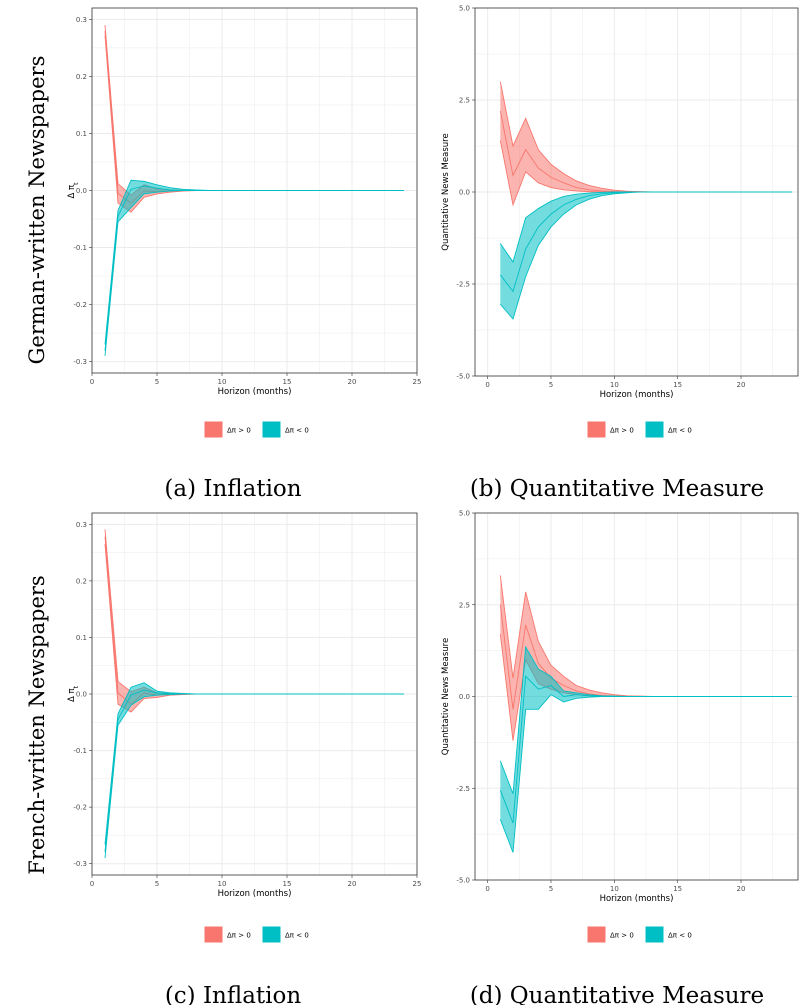  Describe the element at coordinates (233, 994) in the screenshot. I see `panel-caption: (c) Inflation` at that location.